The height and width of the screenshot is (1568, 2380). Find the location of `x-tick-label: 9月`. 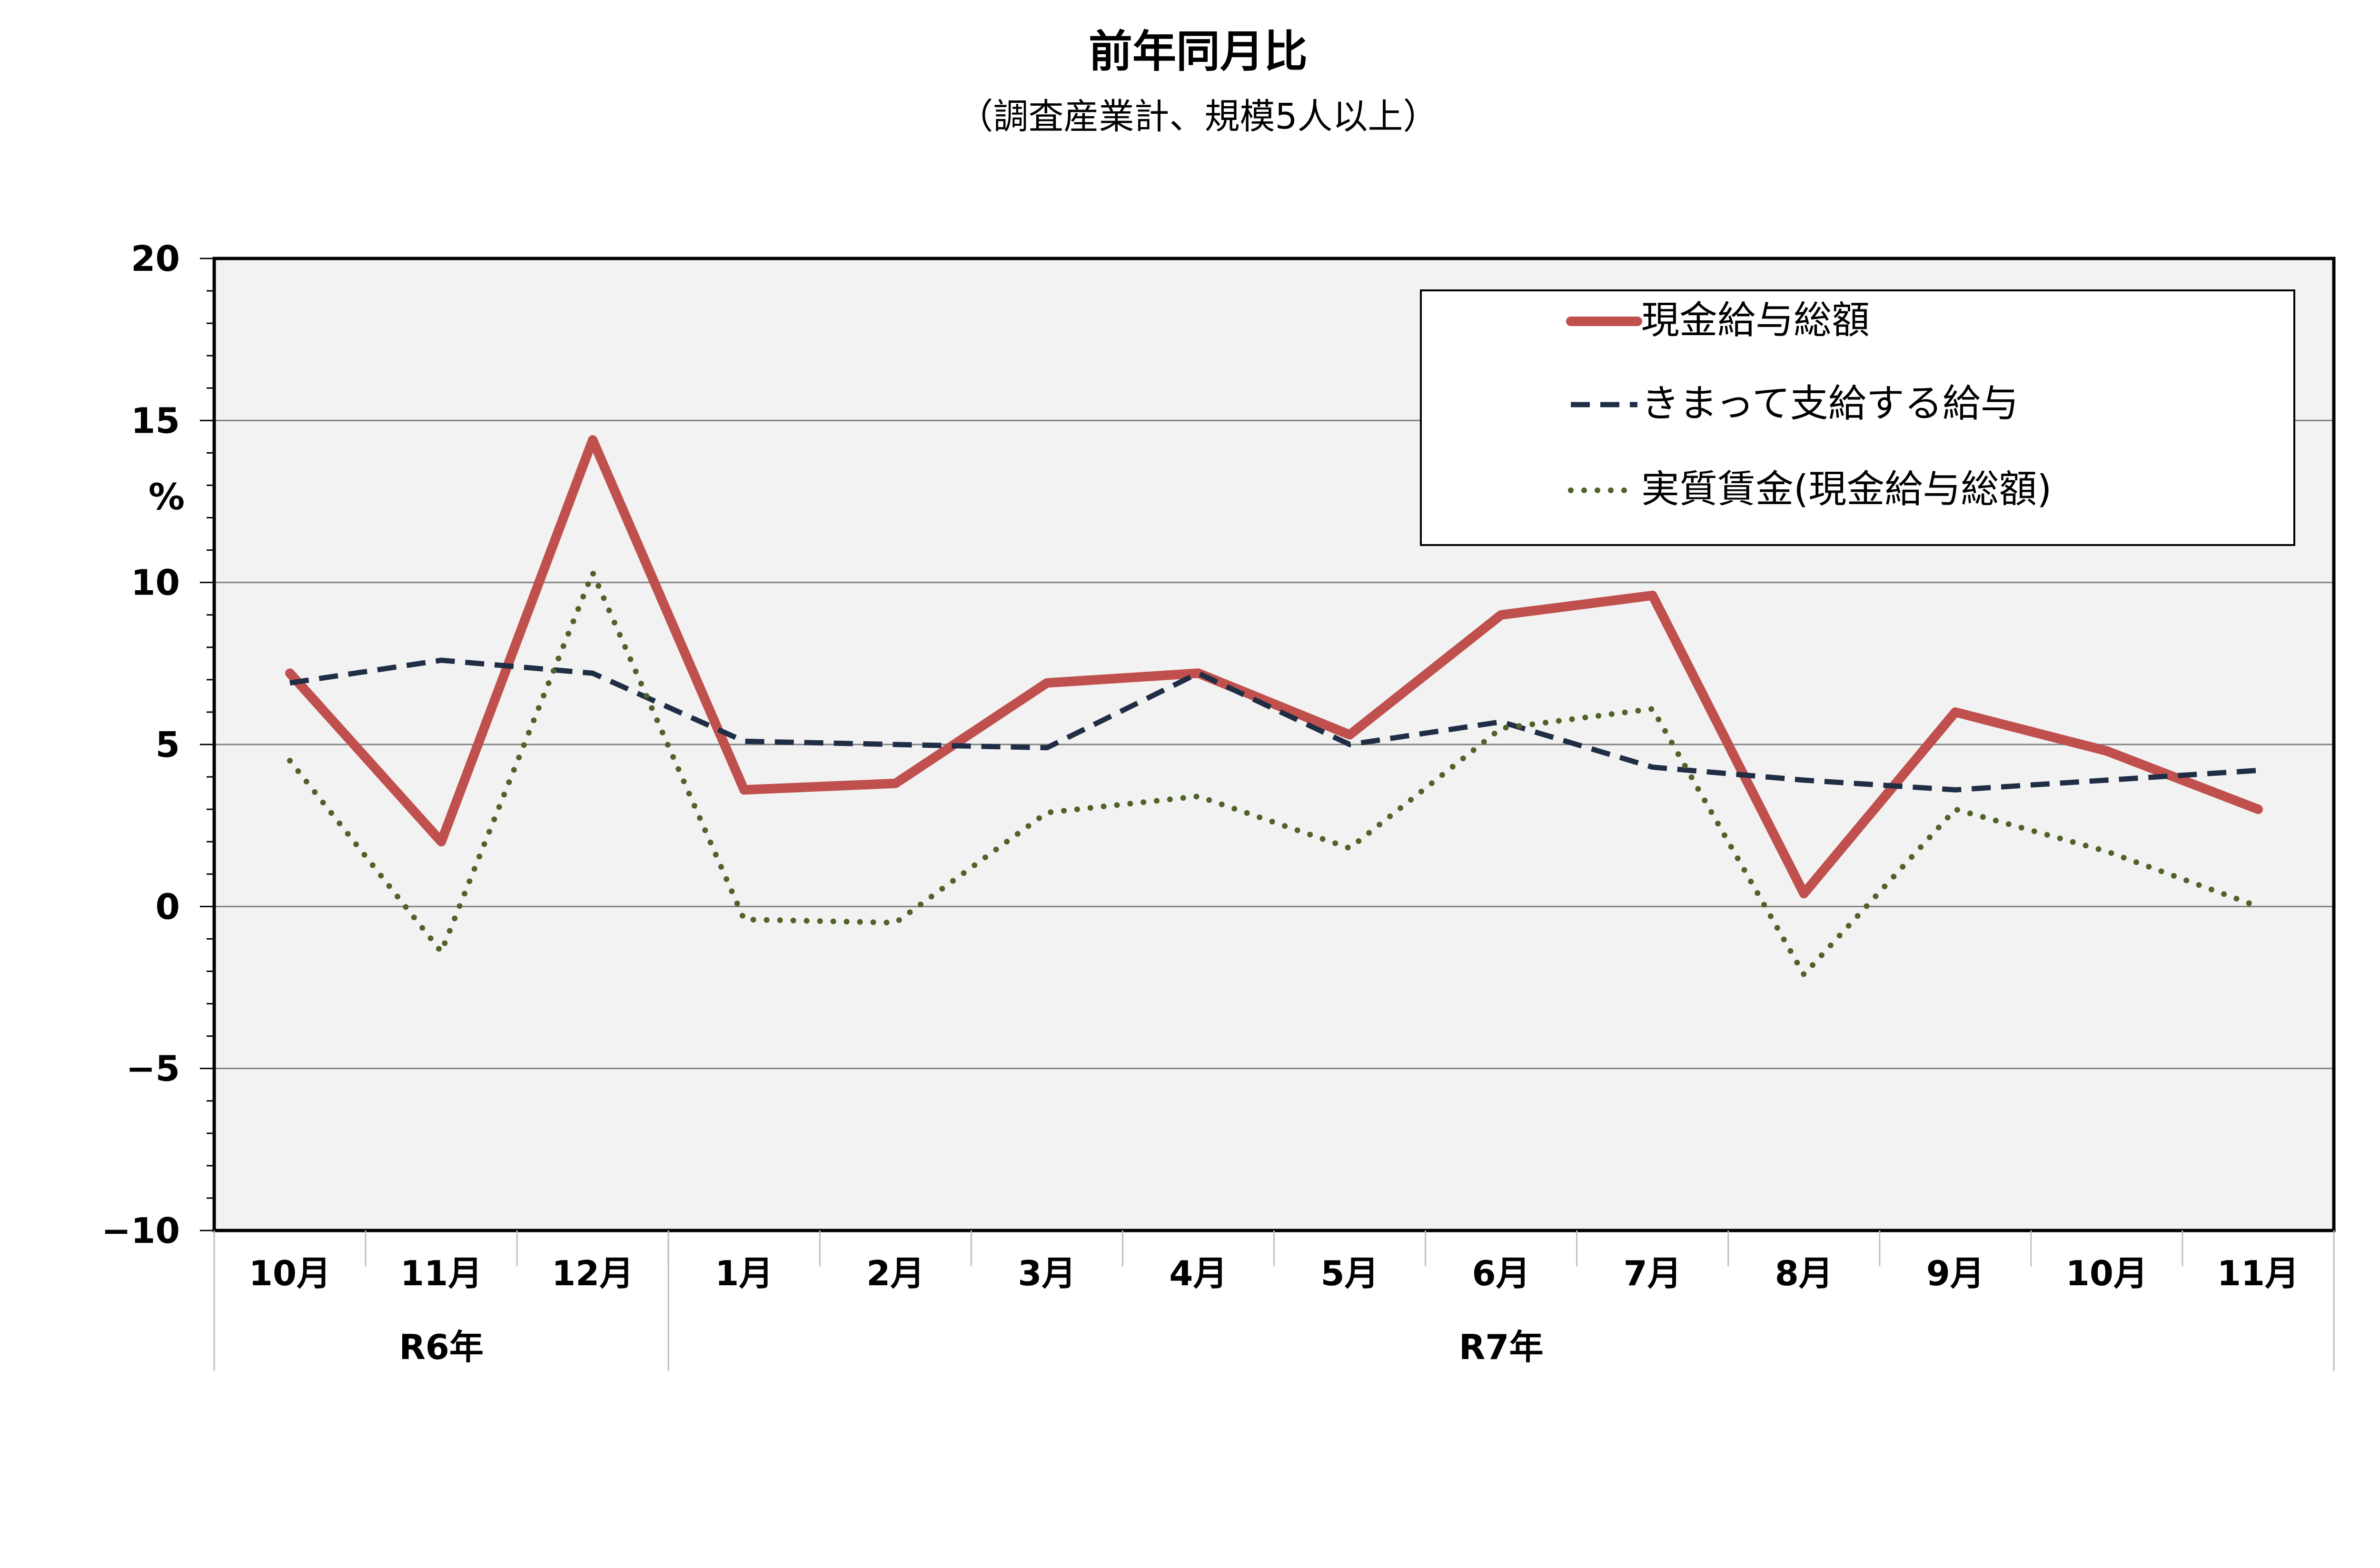

x-tick-label: 9月 is located at coordinates (1955, 1273).